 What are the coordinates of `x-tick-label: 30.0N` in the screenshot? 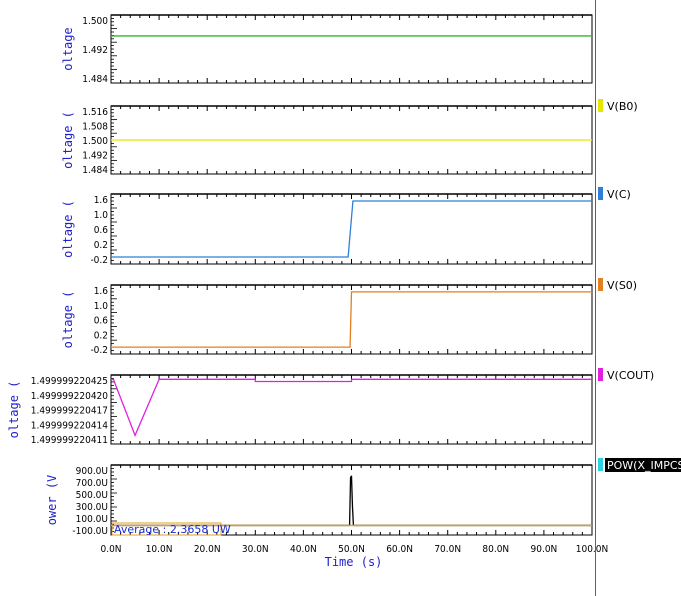 It's located at (255, 549).